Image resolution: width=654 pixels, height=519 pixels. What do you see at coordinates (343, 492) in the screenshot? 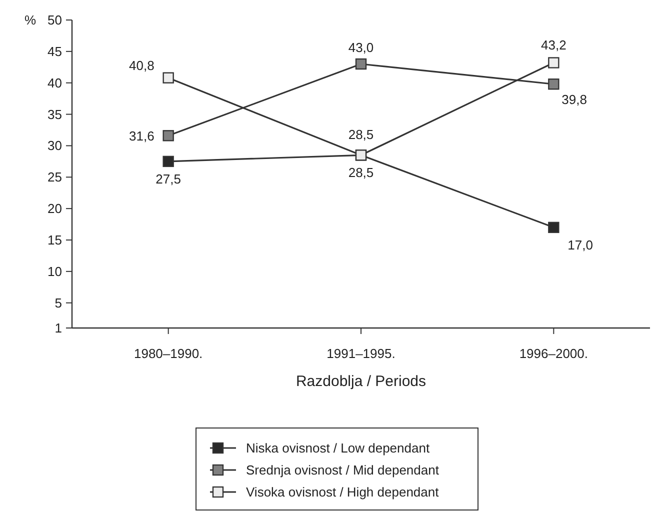
I see `legend-label: Visoka ovisnost / High dependant` at bounding box center [343, 492].